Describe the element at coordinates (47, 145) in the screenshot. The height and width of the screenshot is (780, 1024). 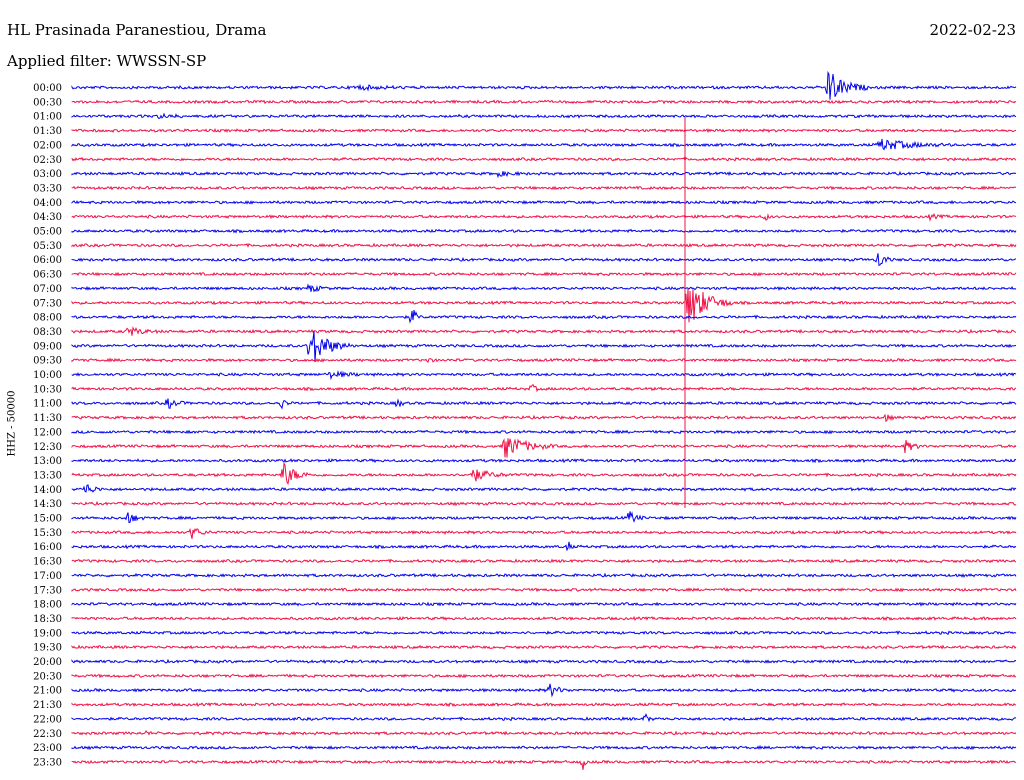
I see `row-label-0200: 02:00` at that location.